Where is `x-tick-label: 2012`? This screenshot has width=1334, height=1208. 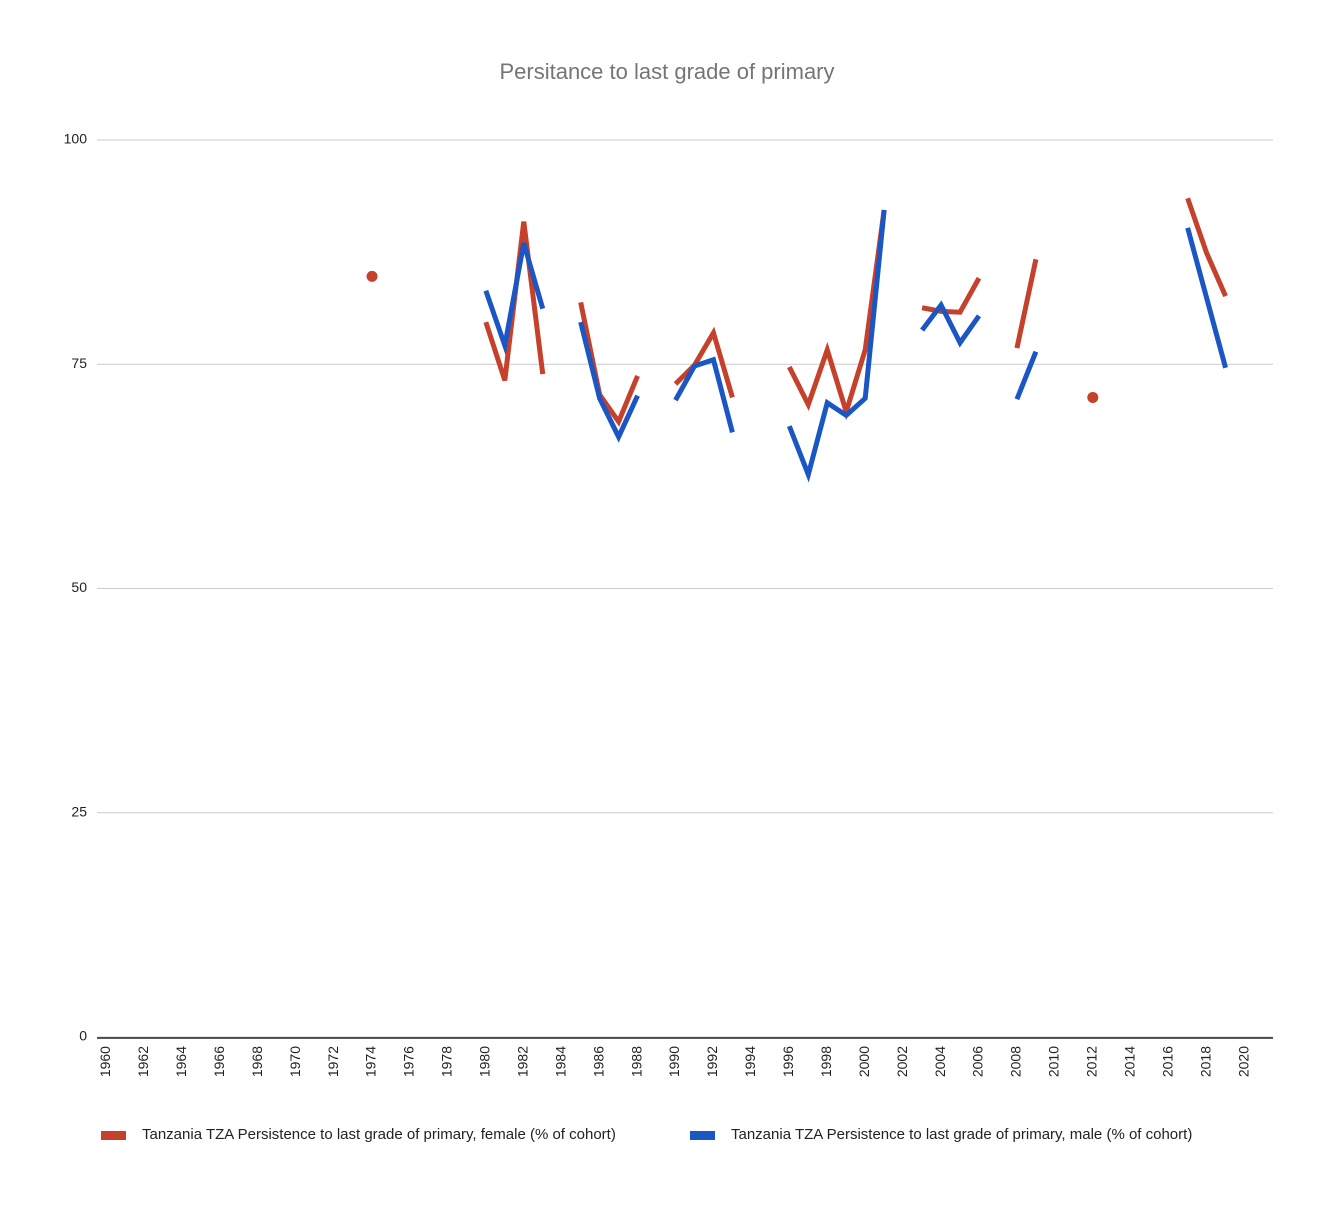
x-tick-label: 2012 is located at coordinates (1092, 1061).